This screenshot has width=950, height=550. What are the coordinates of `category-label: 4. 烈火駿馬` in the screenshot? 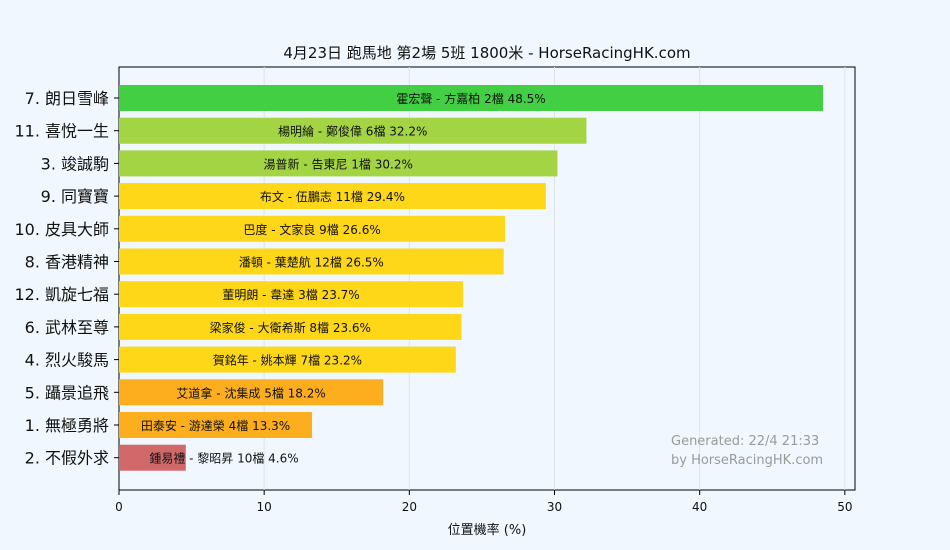 It's located at (67, 360).